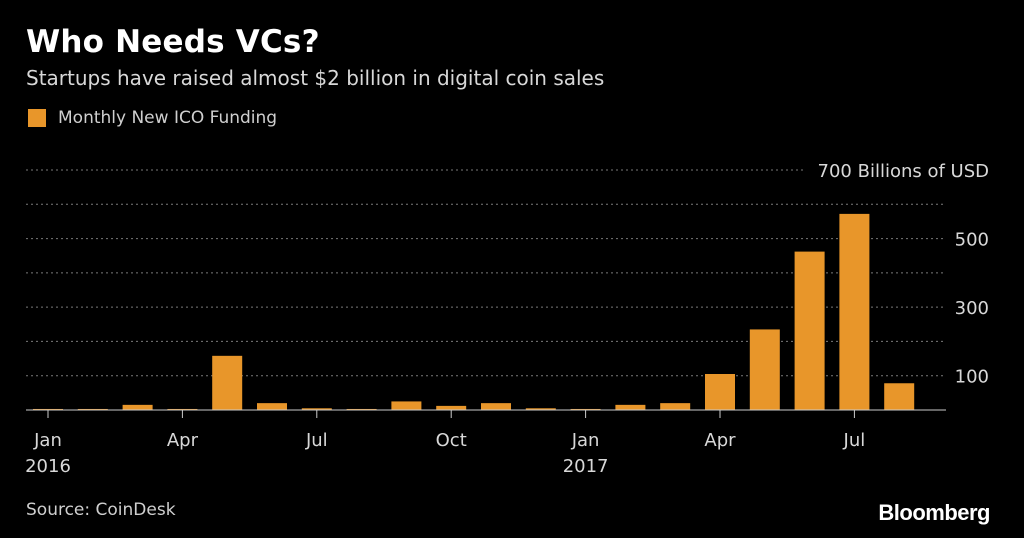  I want to click on x-tick-year-label: 2017, so click(586, 466).